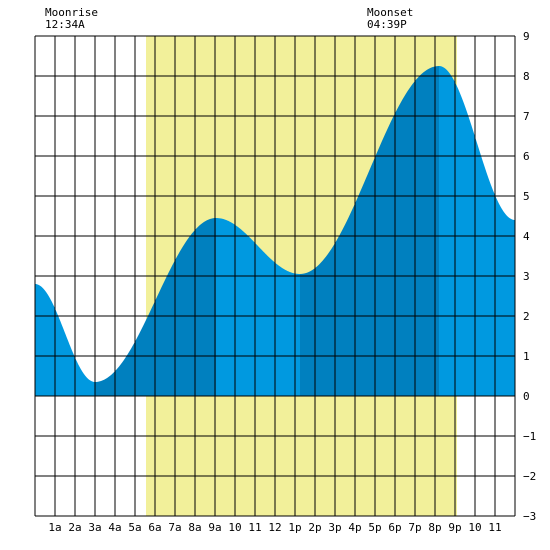 The width and height of the screenshot is (550, 550). What do you see at coordinates (194, 527) in the screenshot?
I see `x-tick-label: 8a` at bounding box center [194, 527].